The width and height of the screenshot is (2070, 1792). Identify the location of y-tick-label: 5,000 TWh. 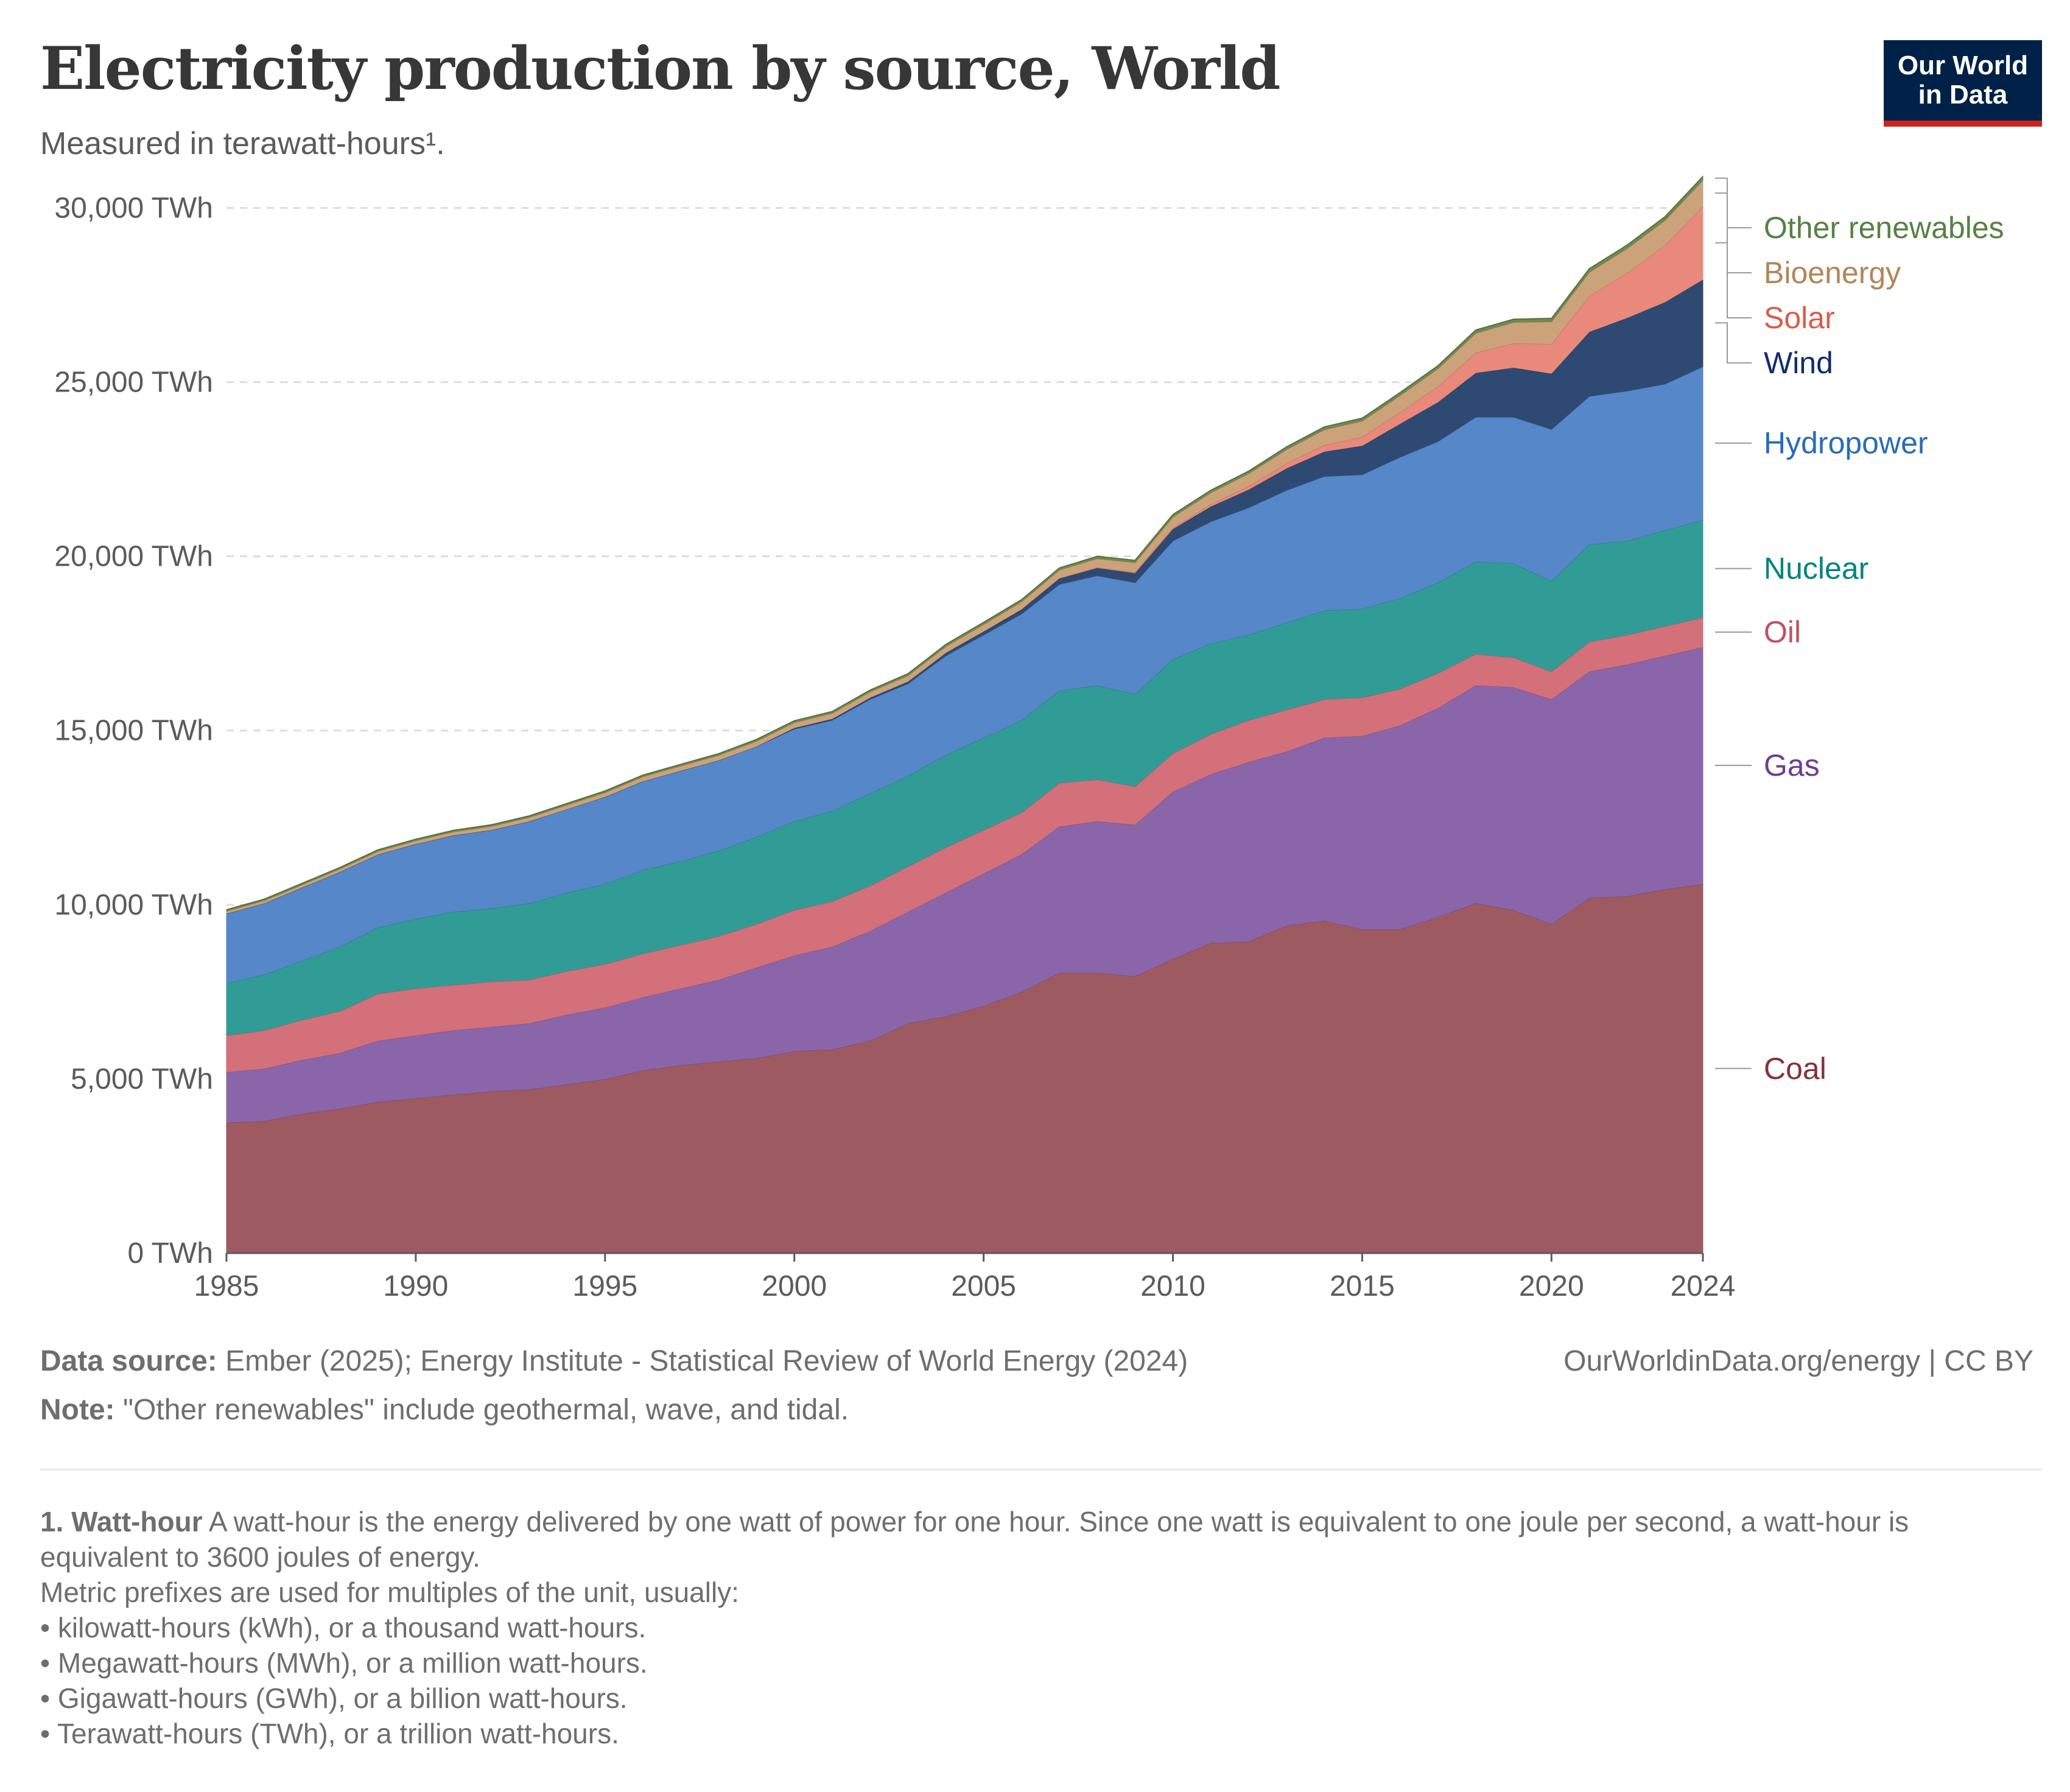
(142, 1079).